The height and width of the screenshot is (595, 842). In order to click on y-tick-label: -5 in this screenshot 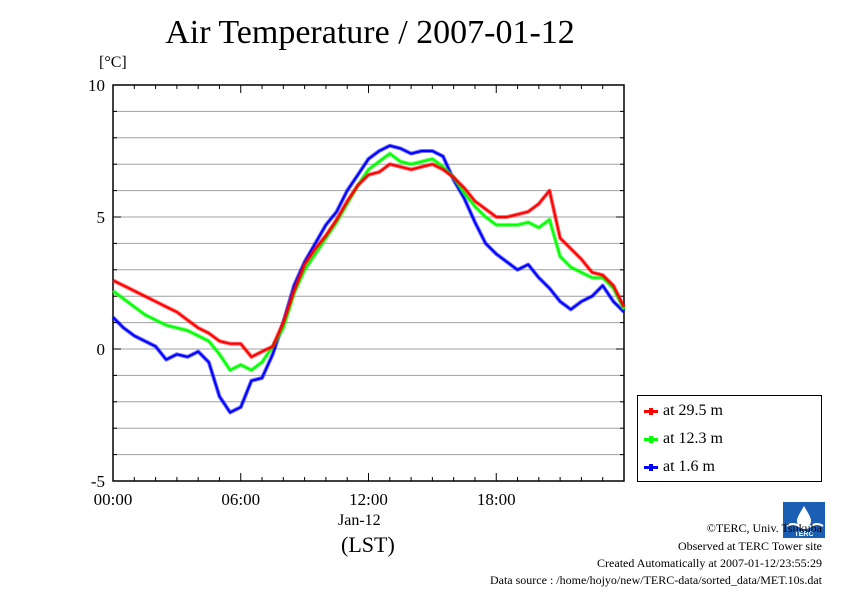, I will do `click(98, 481)`.